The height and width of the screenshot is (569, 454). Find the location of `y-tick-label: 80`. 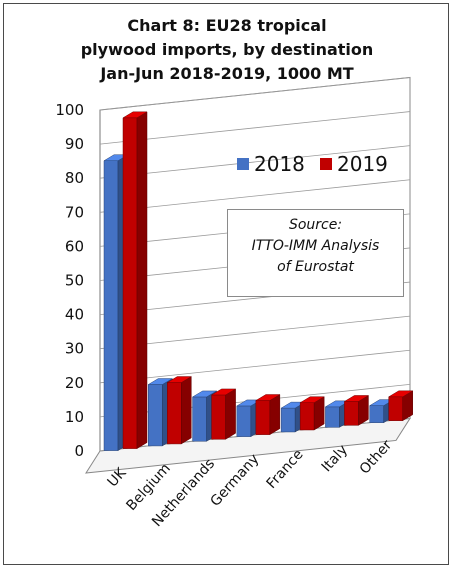

y-tick-label: 80 is located at coordinates (74, 178).